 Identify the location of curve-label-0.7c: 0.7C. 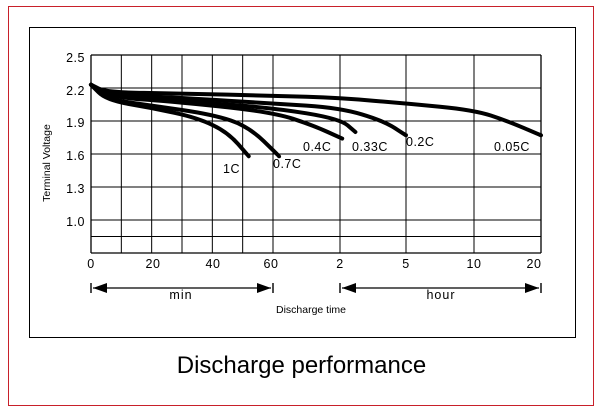
(287, 164).